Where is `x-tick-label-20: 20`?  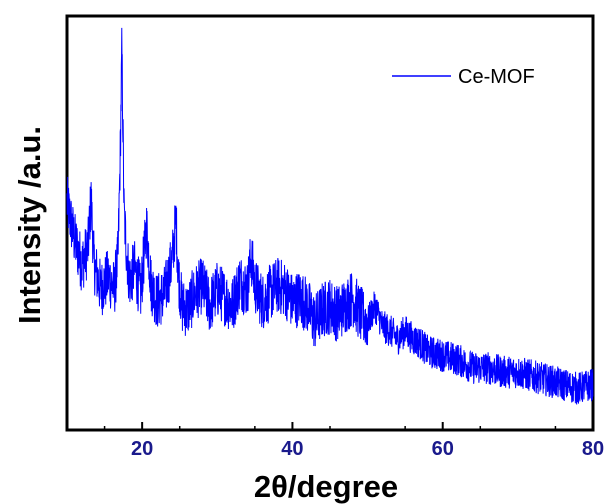 x-tick-label-20: 20 is located at coordinates (142, 449).